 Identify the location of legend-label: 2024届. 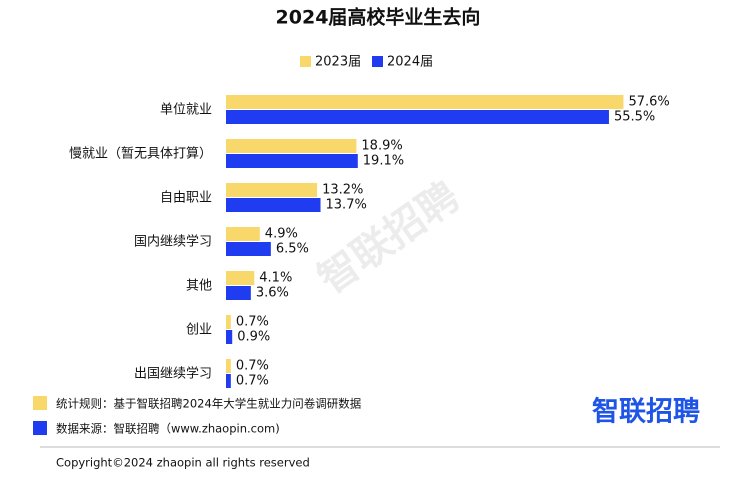
(410, 62).